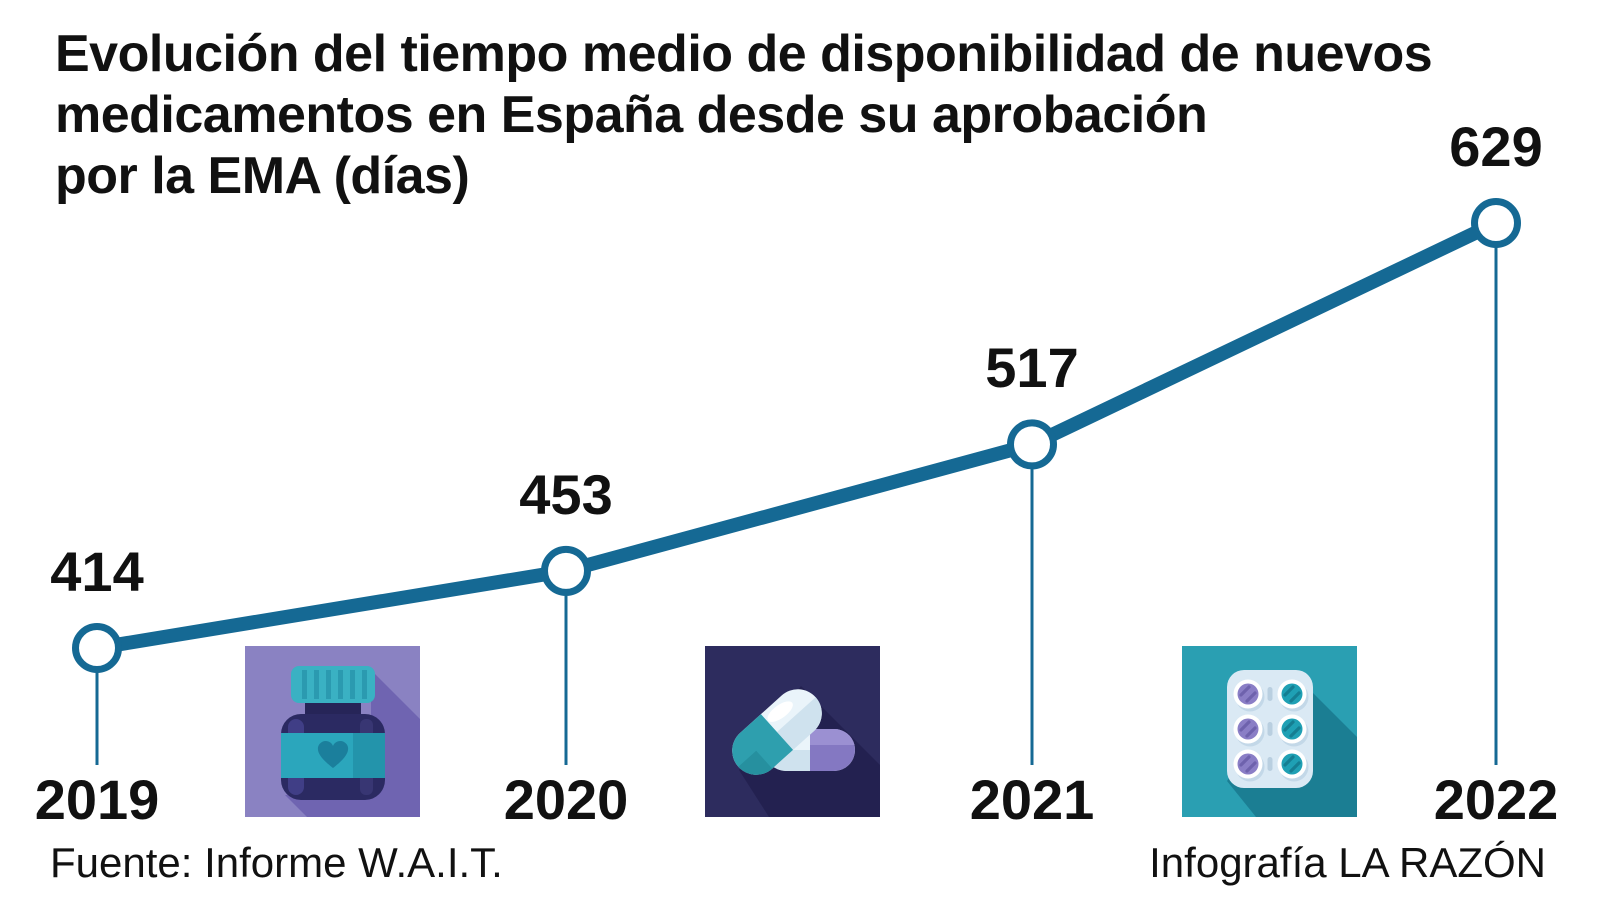 The height and width of the screenshot is (900, 1600). What do you see at coordinates (1347, 862) in the screenshot?
I see `credit-note: Infografía LA RAZÓN` at bounding box center [1347, 862].